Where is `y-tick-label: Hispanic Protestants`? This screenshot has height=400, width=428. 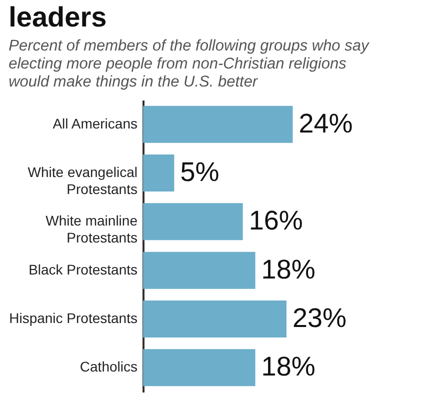 y-tick-label: Hispanic Protestants is located at coordinates (73, 318).